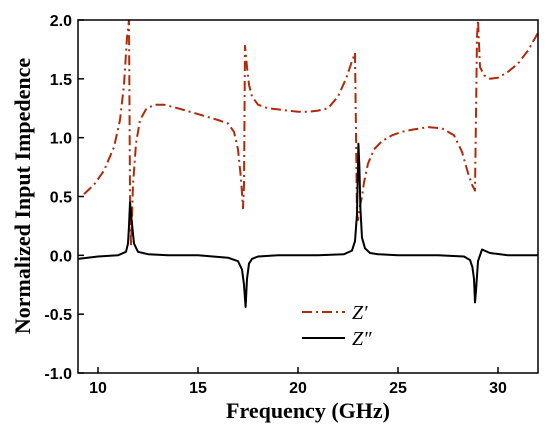 The height and width of the screenshot is (430, 550). What do you see at coordinates (308, 410) in the screenshot?
I see `x-axis-title: Frequency (GHz)` at bounding box center [308, 410].